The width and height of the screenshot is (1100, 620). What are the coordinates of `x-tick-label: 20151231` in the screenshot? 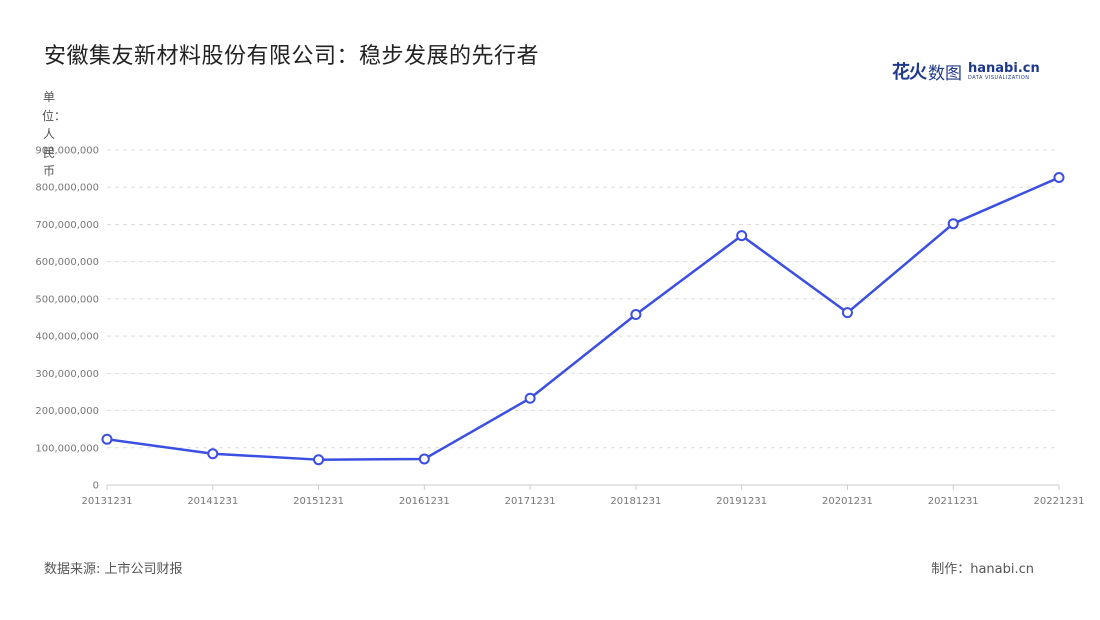 It's located at (318, 501).